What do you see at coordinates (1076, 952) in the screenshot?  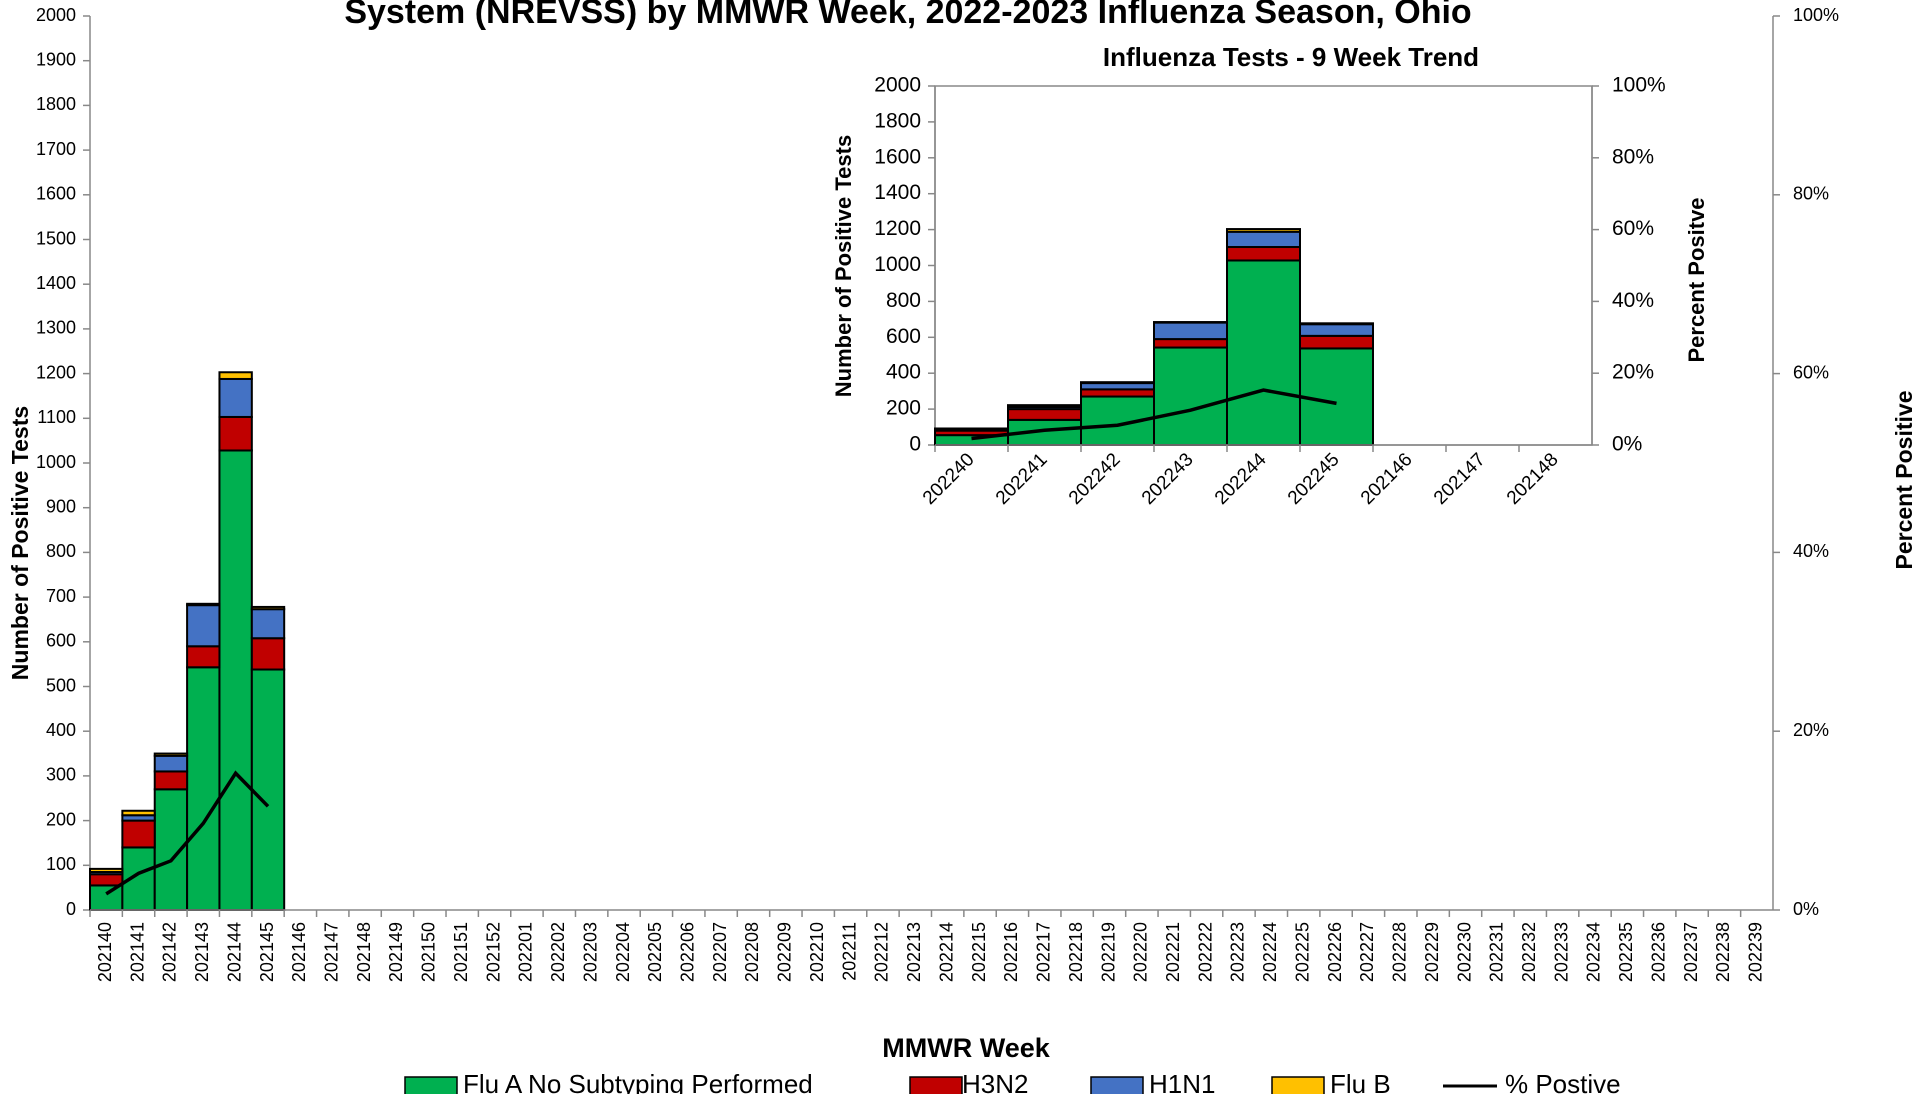 I see `x-tick-label: 202218` at bounding box center [1076, 952].